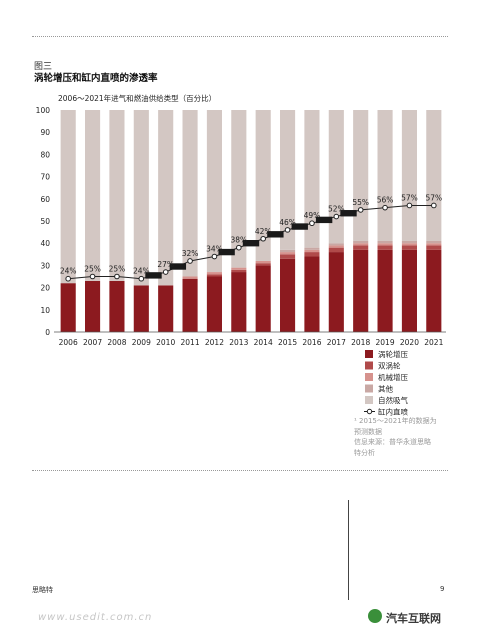 This screenshot has width=480, height=638. Describe the element at coordinates (413, 618) in the screenshot. I see `watermark-brand: 汽车互联网` at that location.